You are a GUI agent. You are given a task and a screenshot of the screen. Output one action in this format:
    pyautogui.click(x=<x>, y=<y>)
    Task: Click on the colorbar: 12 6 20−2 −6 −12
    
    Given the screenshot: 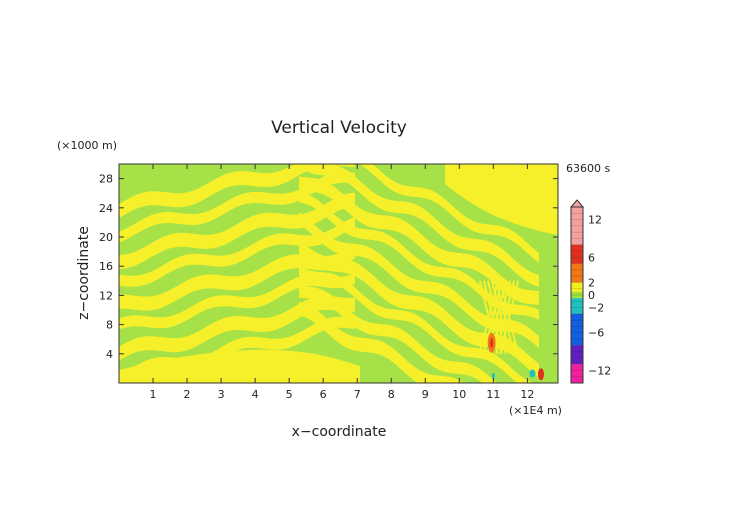 What is the action you would take?
    pyautogui.click(x=590, y=291)
    